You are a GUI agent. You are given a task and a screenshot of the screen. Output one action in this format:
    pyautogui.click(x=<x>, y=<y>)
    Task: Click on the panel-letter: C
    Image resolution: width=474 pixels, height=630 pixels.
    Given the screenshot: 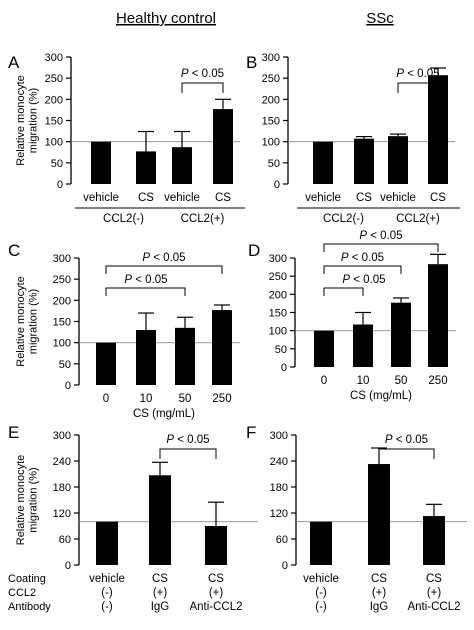 What is the action you would take?
    pyautogui.click(x=14, y=250)
    